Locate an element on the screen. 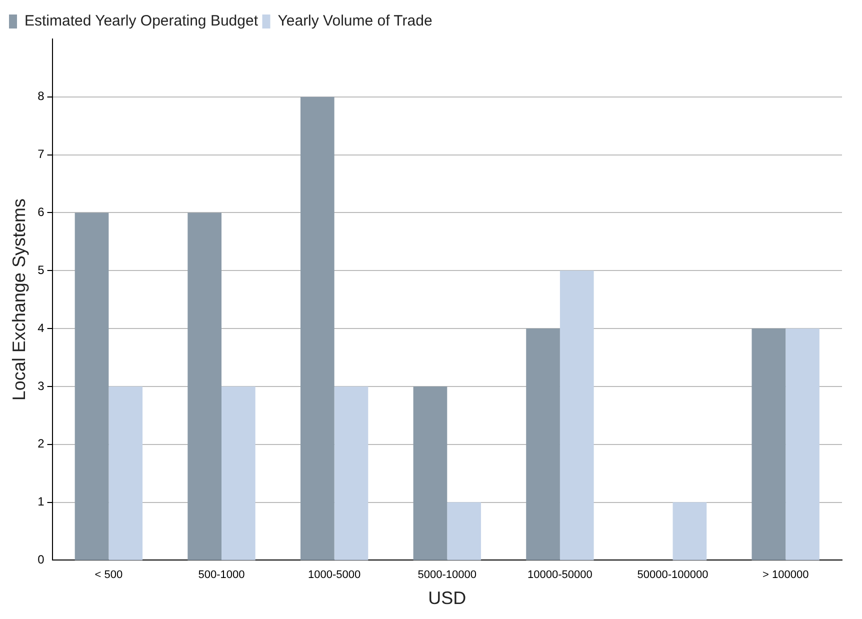 Image resolution: width=862 pixels, height=619 pixels. y-tick-label: 6 is located at coordinates (41, 212).